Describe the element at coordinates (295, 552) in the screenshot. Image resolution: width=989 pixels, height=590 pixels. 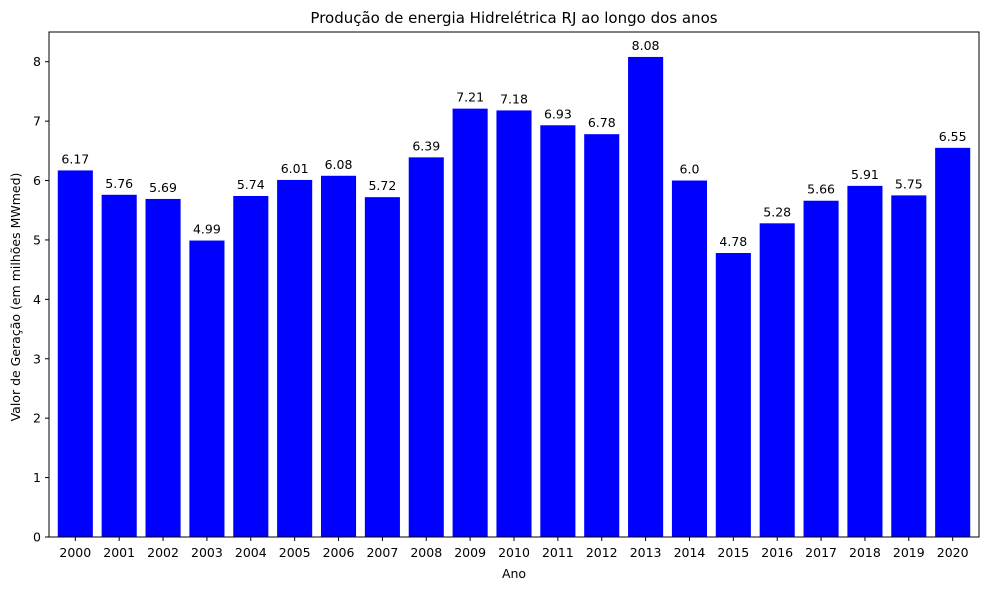
I see `x-tick-label: 2005` at that location.